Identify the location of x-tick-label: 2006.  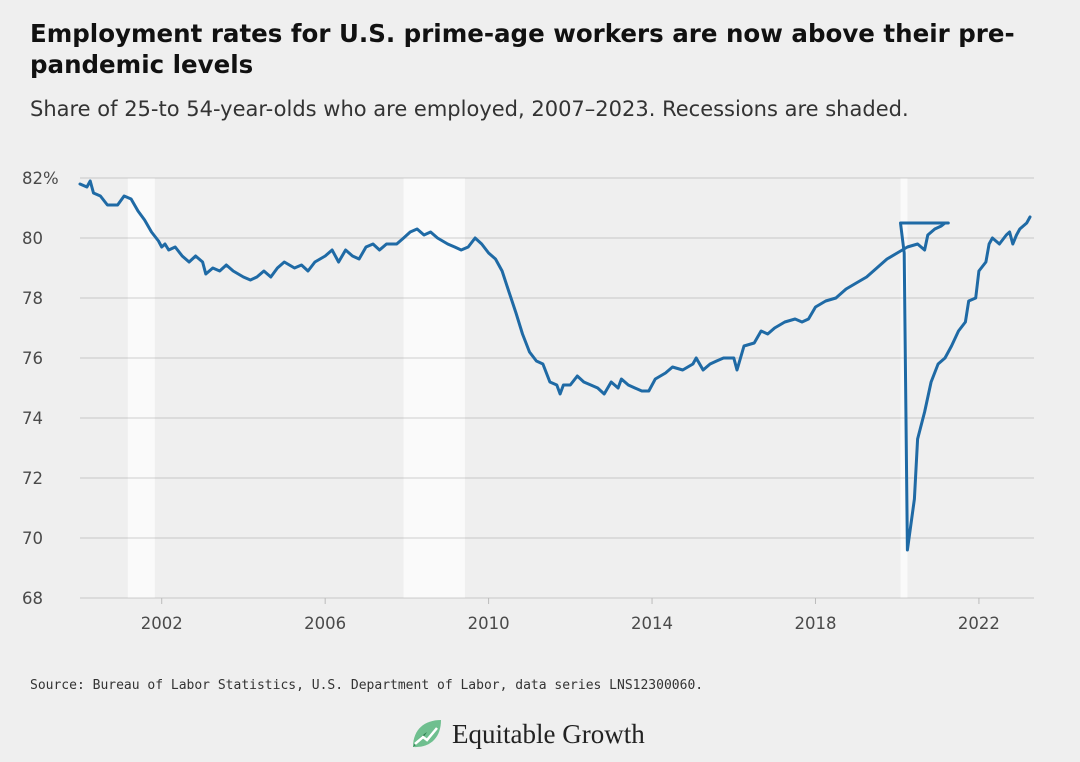
(325, 623).